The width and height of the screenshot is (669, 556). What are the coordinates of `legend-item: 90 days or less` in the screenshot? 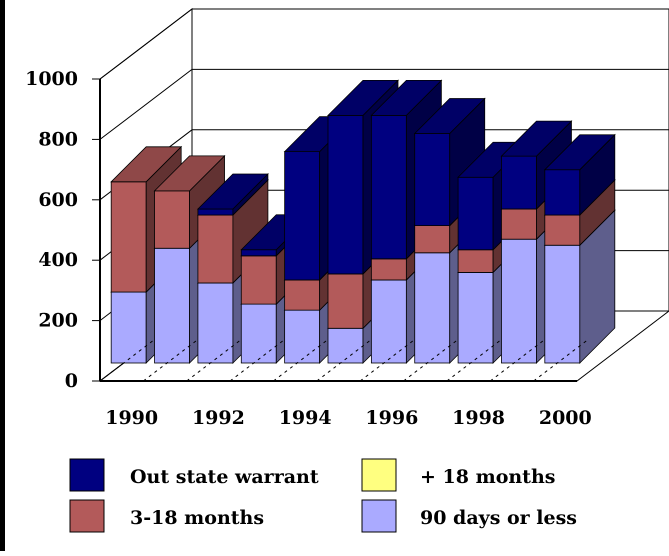 It's located at (469, 516).